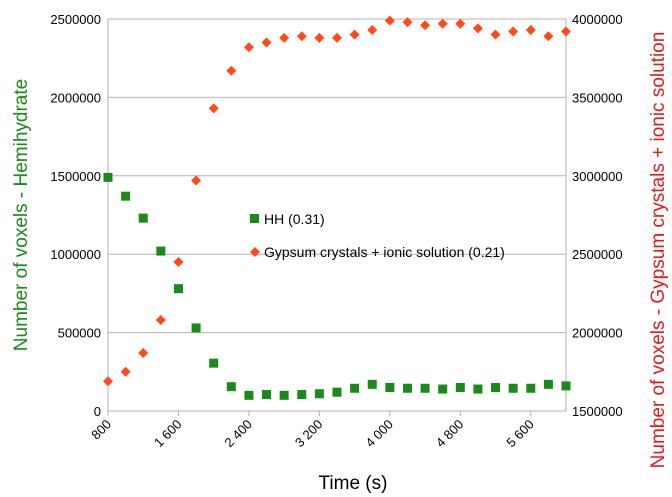 This screenshot has height=497, width=672. I want to click on x-tick-label: 4 800, so click(450, 434).